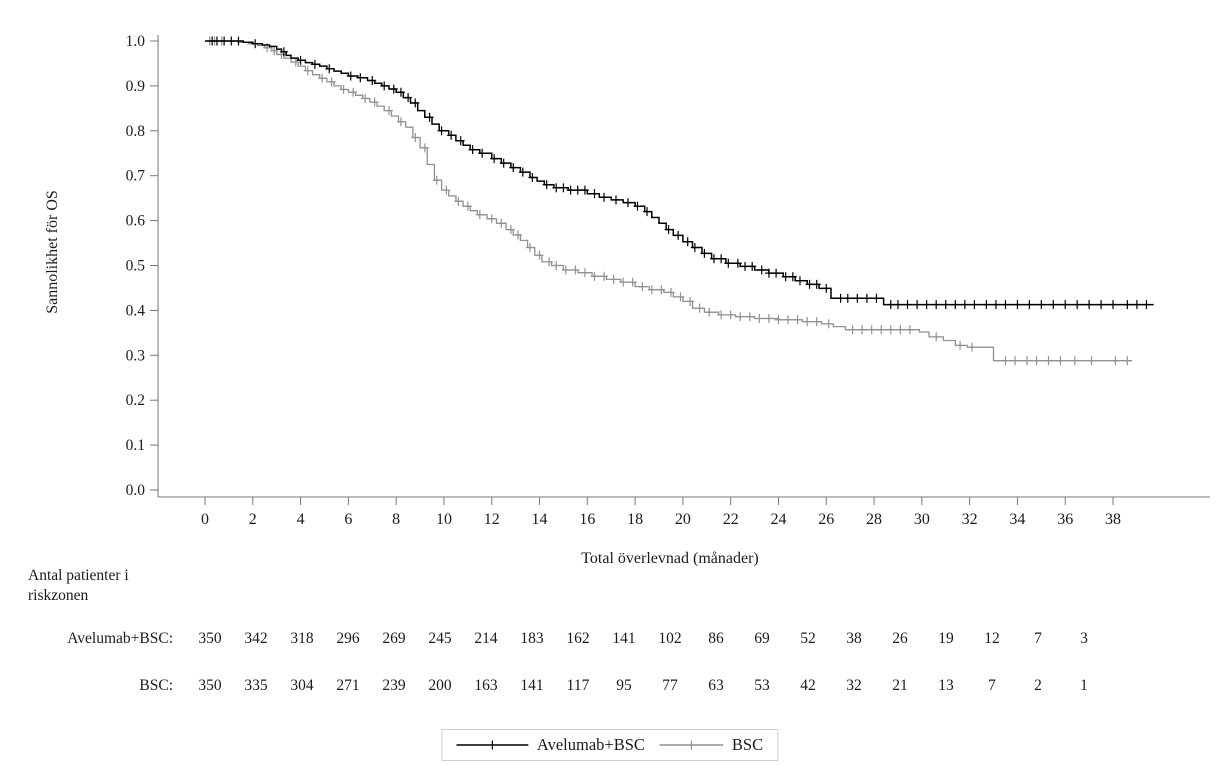 The width and height of the screenshot is (1219, 765). I want to click on x-tick-label: 8, so click(396, 519).